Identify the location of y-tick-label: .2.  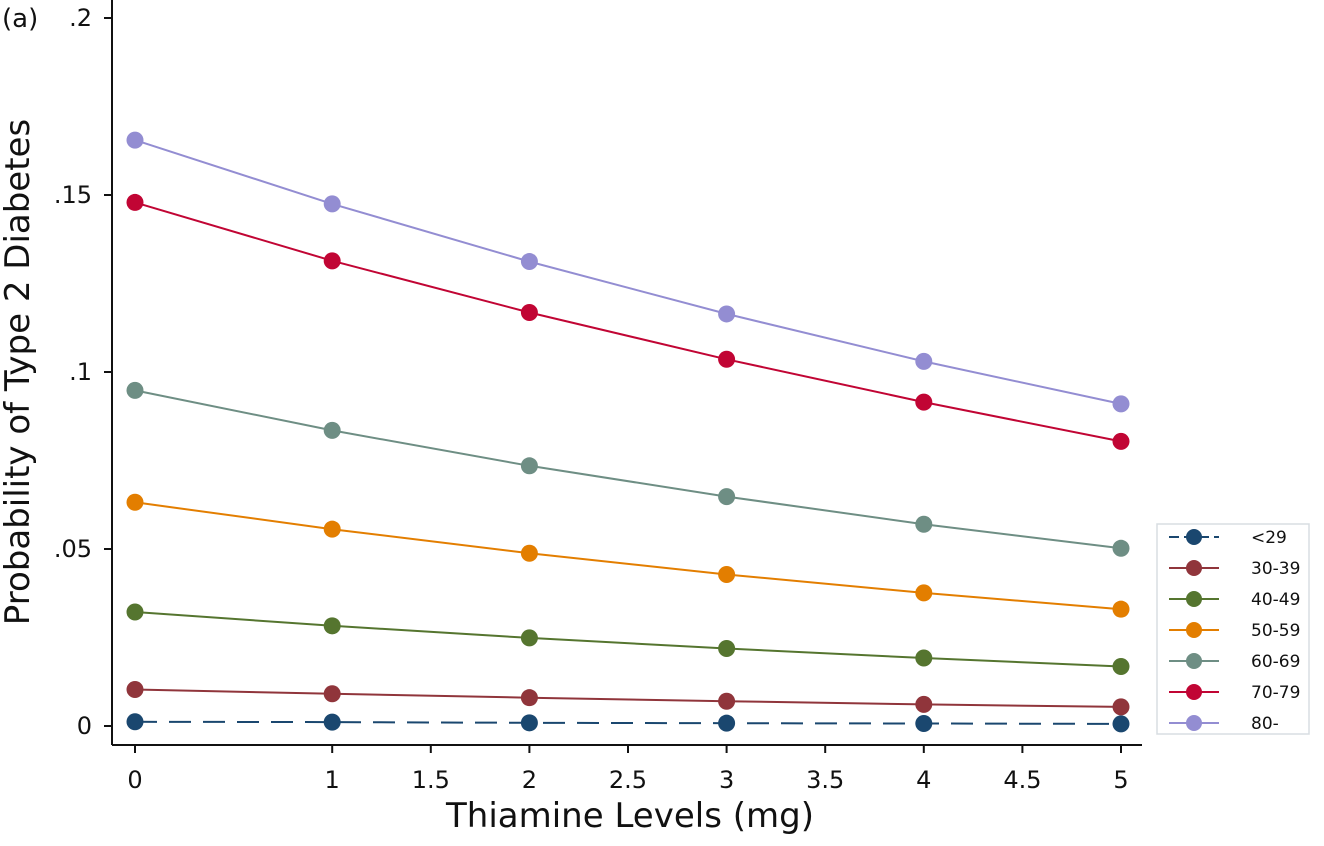
(80, 18).